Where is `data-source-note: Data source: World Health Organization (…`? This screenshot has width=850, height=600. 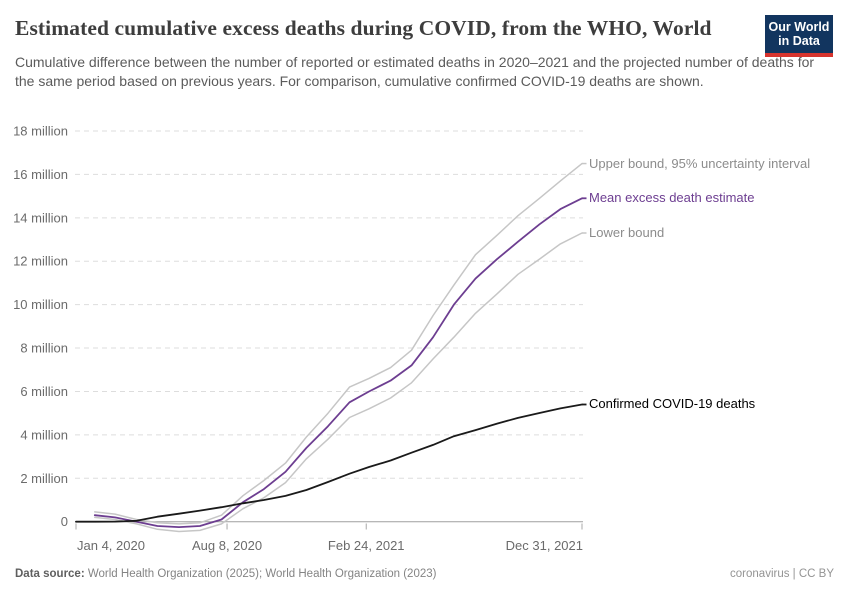
data-source-note: Data source: World Health Organization (… is located at coordinates (225, 574).